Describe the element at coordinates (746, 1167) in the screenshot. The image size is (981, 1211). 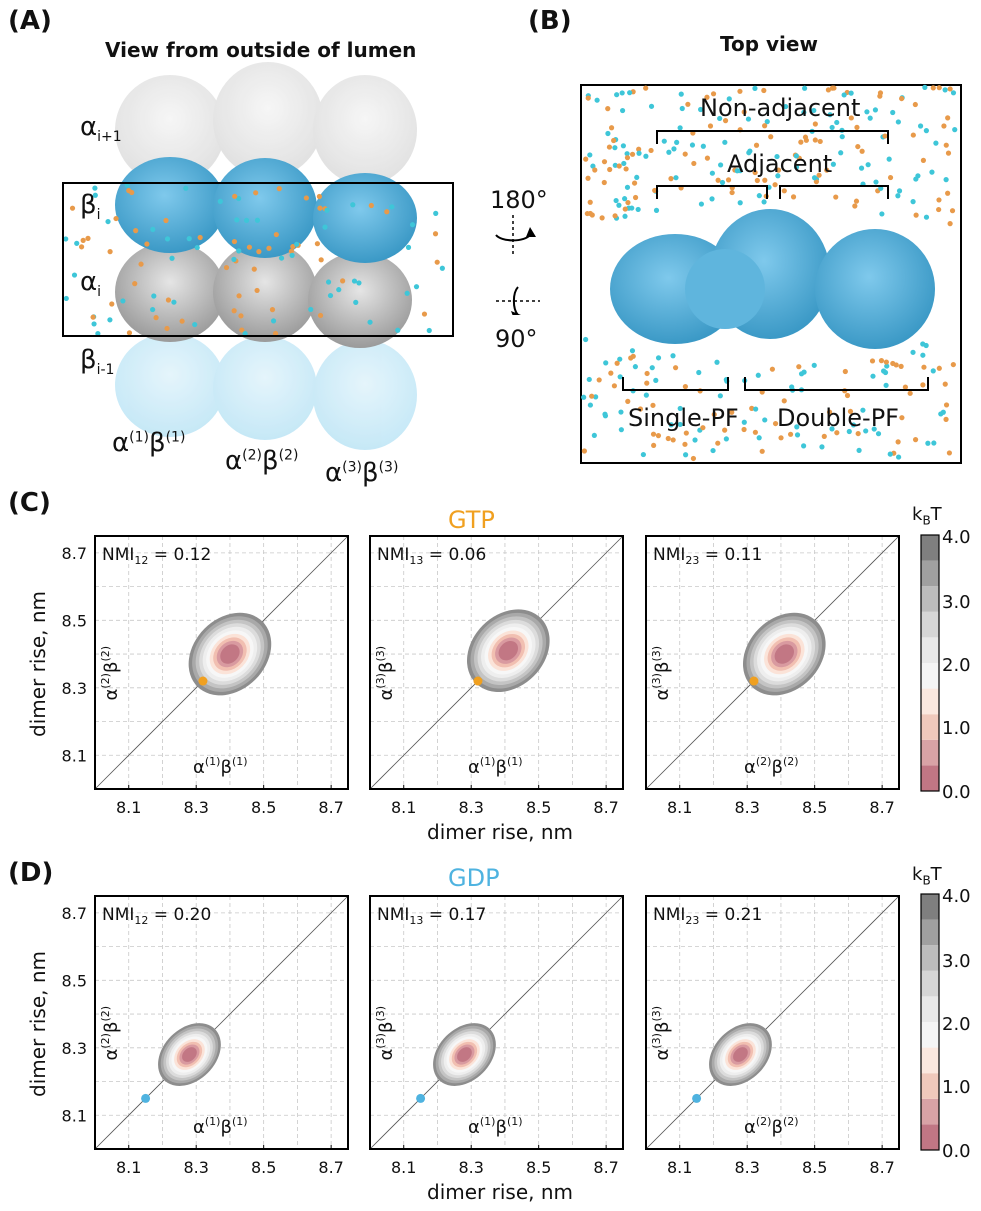
I see `x-tick-label: 8.3` at that location.